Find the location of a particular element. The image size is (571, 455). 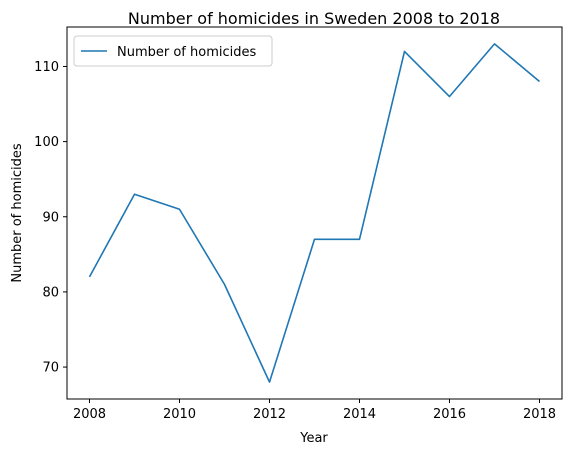

y-tick-label: 110 is located at coordinates (46, 67).